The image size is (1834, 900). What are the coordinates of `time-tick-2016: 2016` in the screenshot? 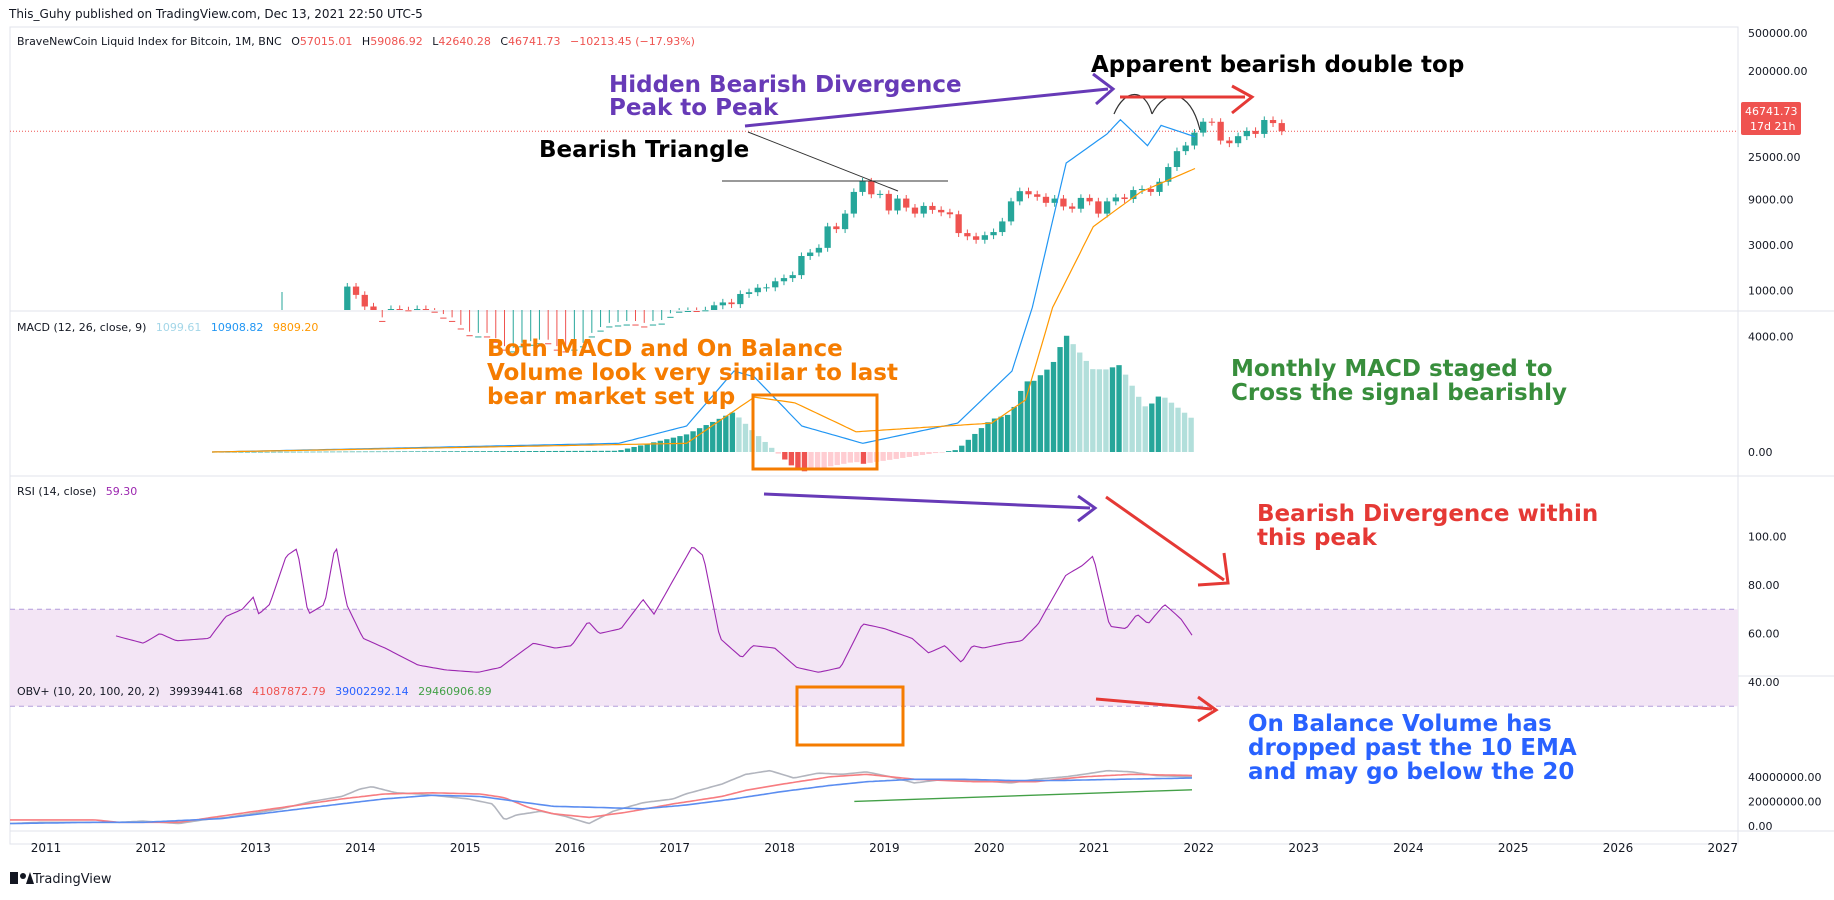 It's located at (570, 848).